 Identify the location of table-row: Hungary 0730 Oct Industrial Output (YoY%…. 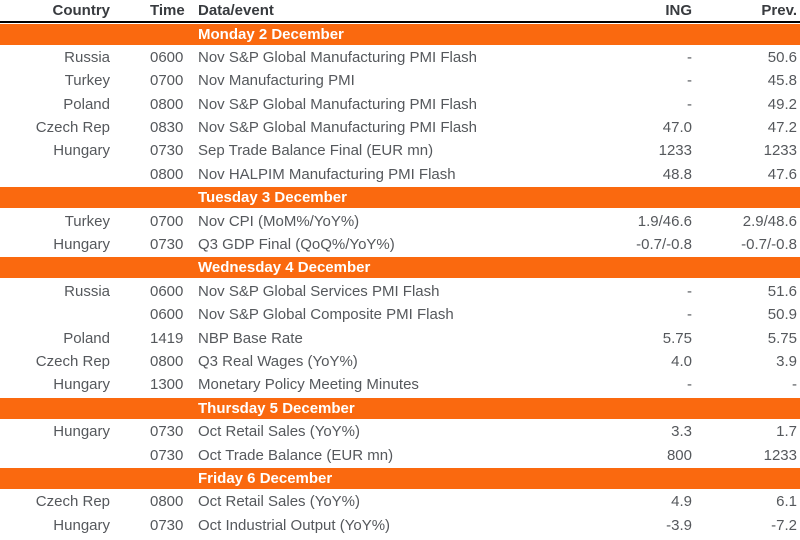
(400, 525).